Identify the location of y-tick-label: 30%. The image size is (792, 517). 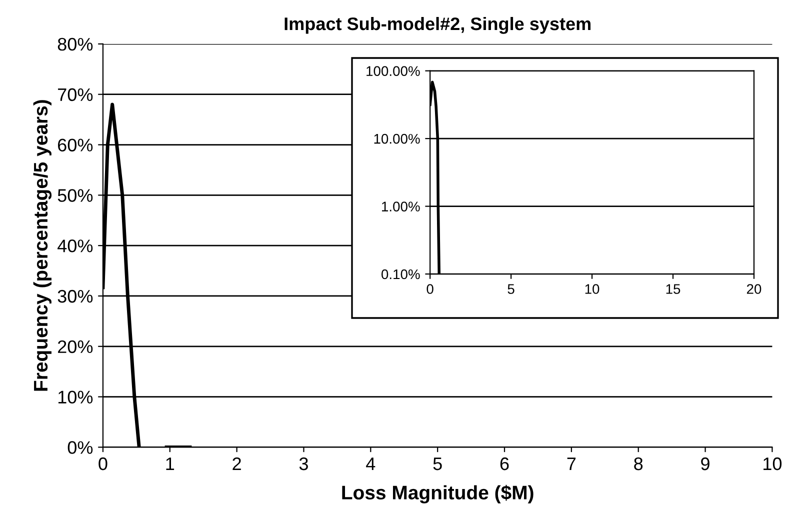
(75, 296).